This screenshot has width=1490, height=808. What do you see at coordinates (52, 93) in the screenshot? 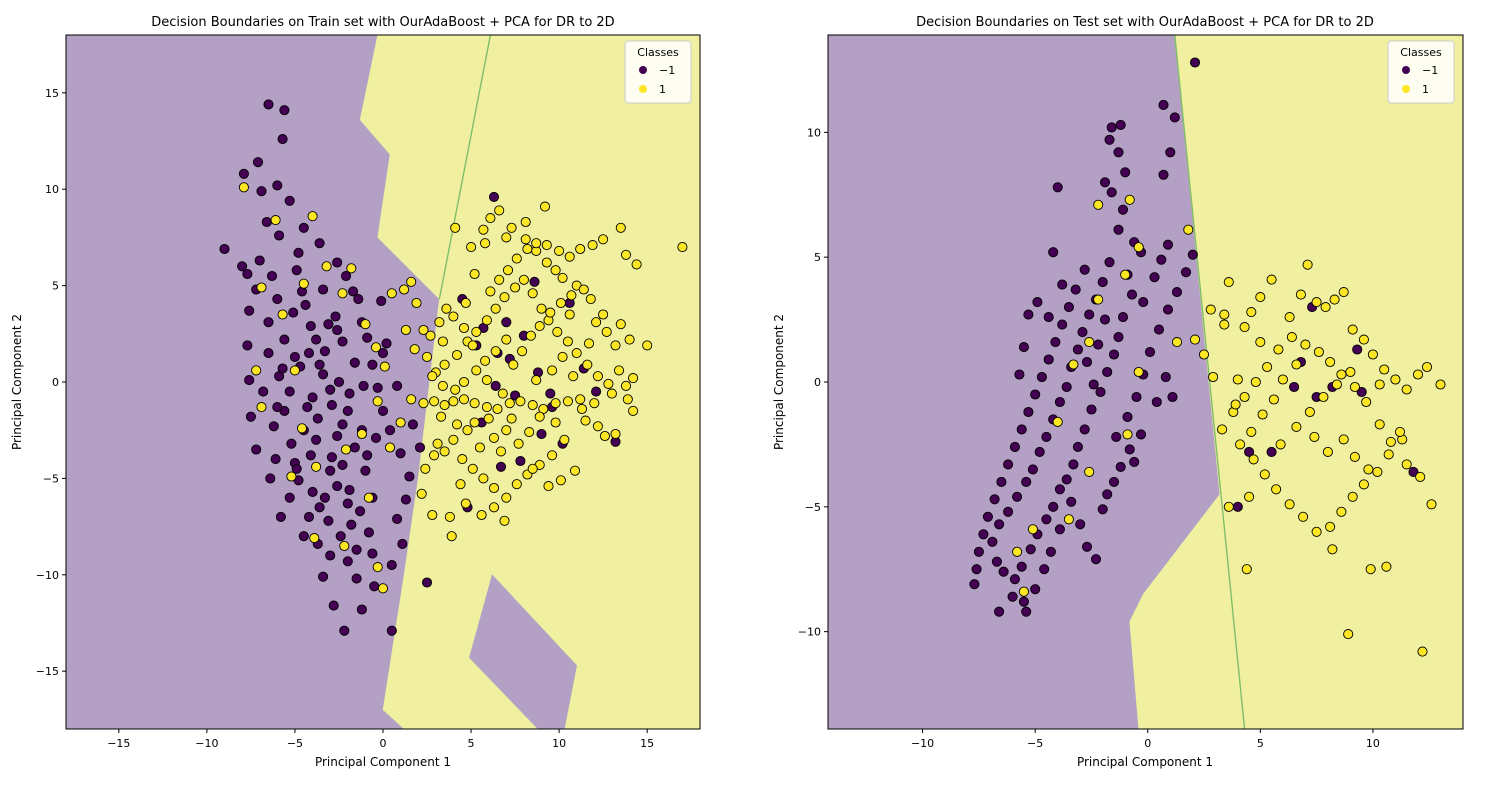
I see `y-tick-label: 15` at bounding box center [52, 93].